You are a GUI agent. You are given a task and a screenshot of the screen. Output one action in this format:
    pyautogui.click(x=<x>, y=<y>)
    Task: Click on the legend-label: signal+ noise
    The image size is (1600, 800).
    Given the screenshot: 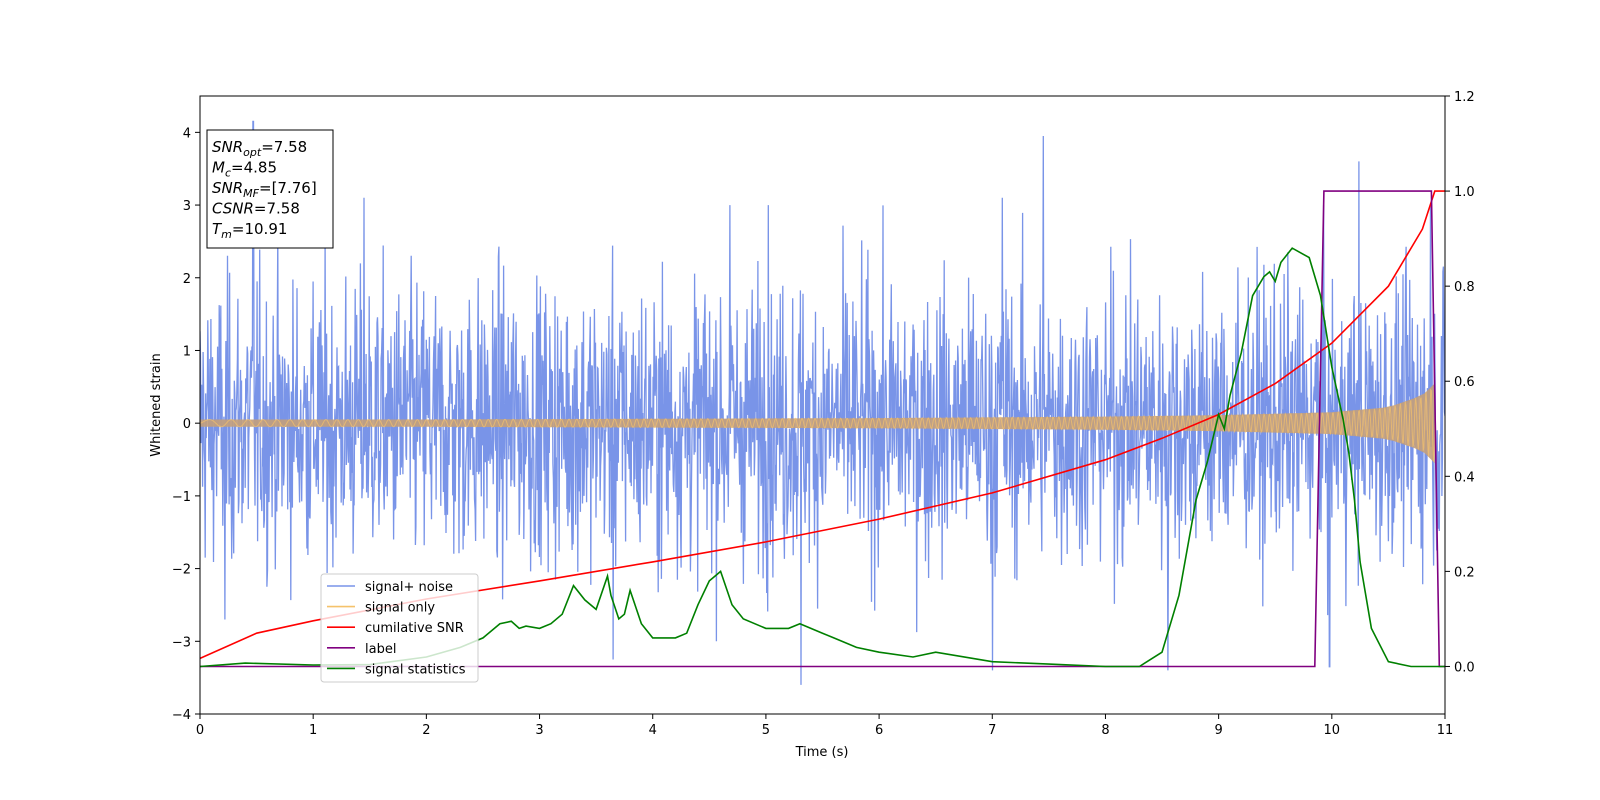 What is the action you would take?
    pyautogui.click(x=409, y=587)
    